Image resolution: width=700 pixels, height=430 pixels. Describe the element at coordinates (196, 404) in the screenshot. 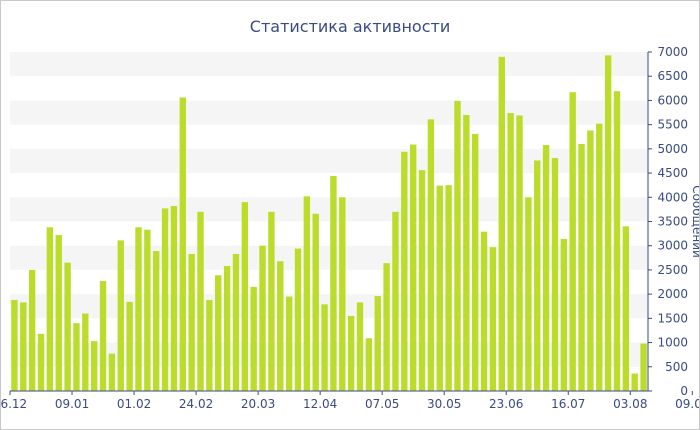

I see `x-tick-label: 24.02` at that location.